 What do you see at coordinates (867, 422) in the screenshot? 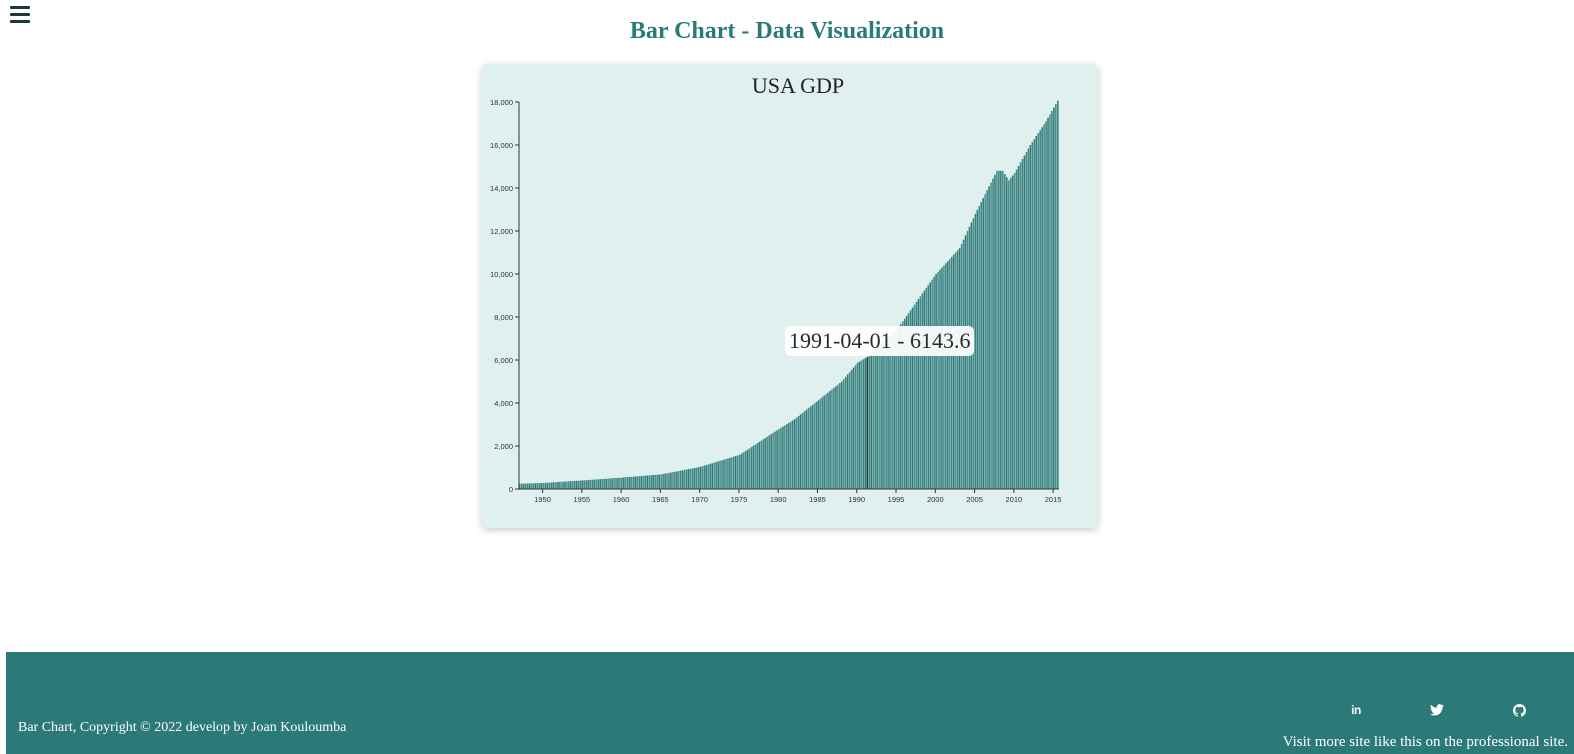
I see `bar-highlighted` at bounding box center [867, 422].